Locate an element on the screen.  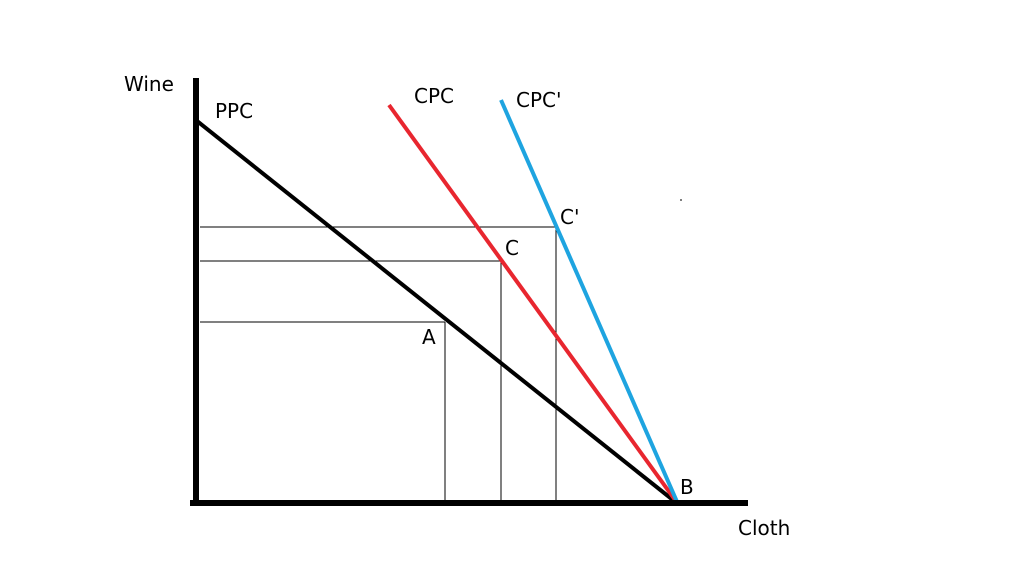
y-axis-label: Wine is located at coordinates (149, 84).